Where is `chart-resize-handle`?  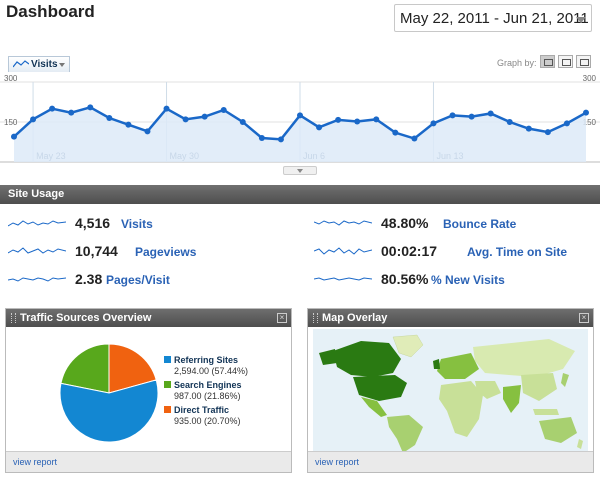
chart-resize-handle is located at coordinates (300, 170).